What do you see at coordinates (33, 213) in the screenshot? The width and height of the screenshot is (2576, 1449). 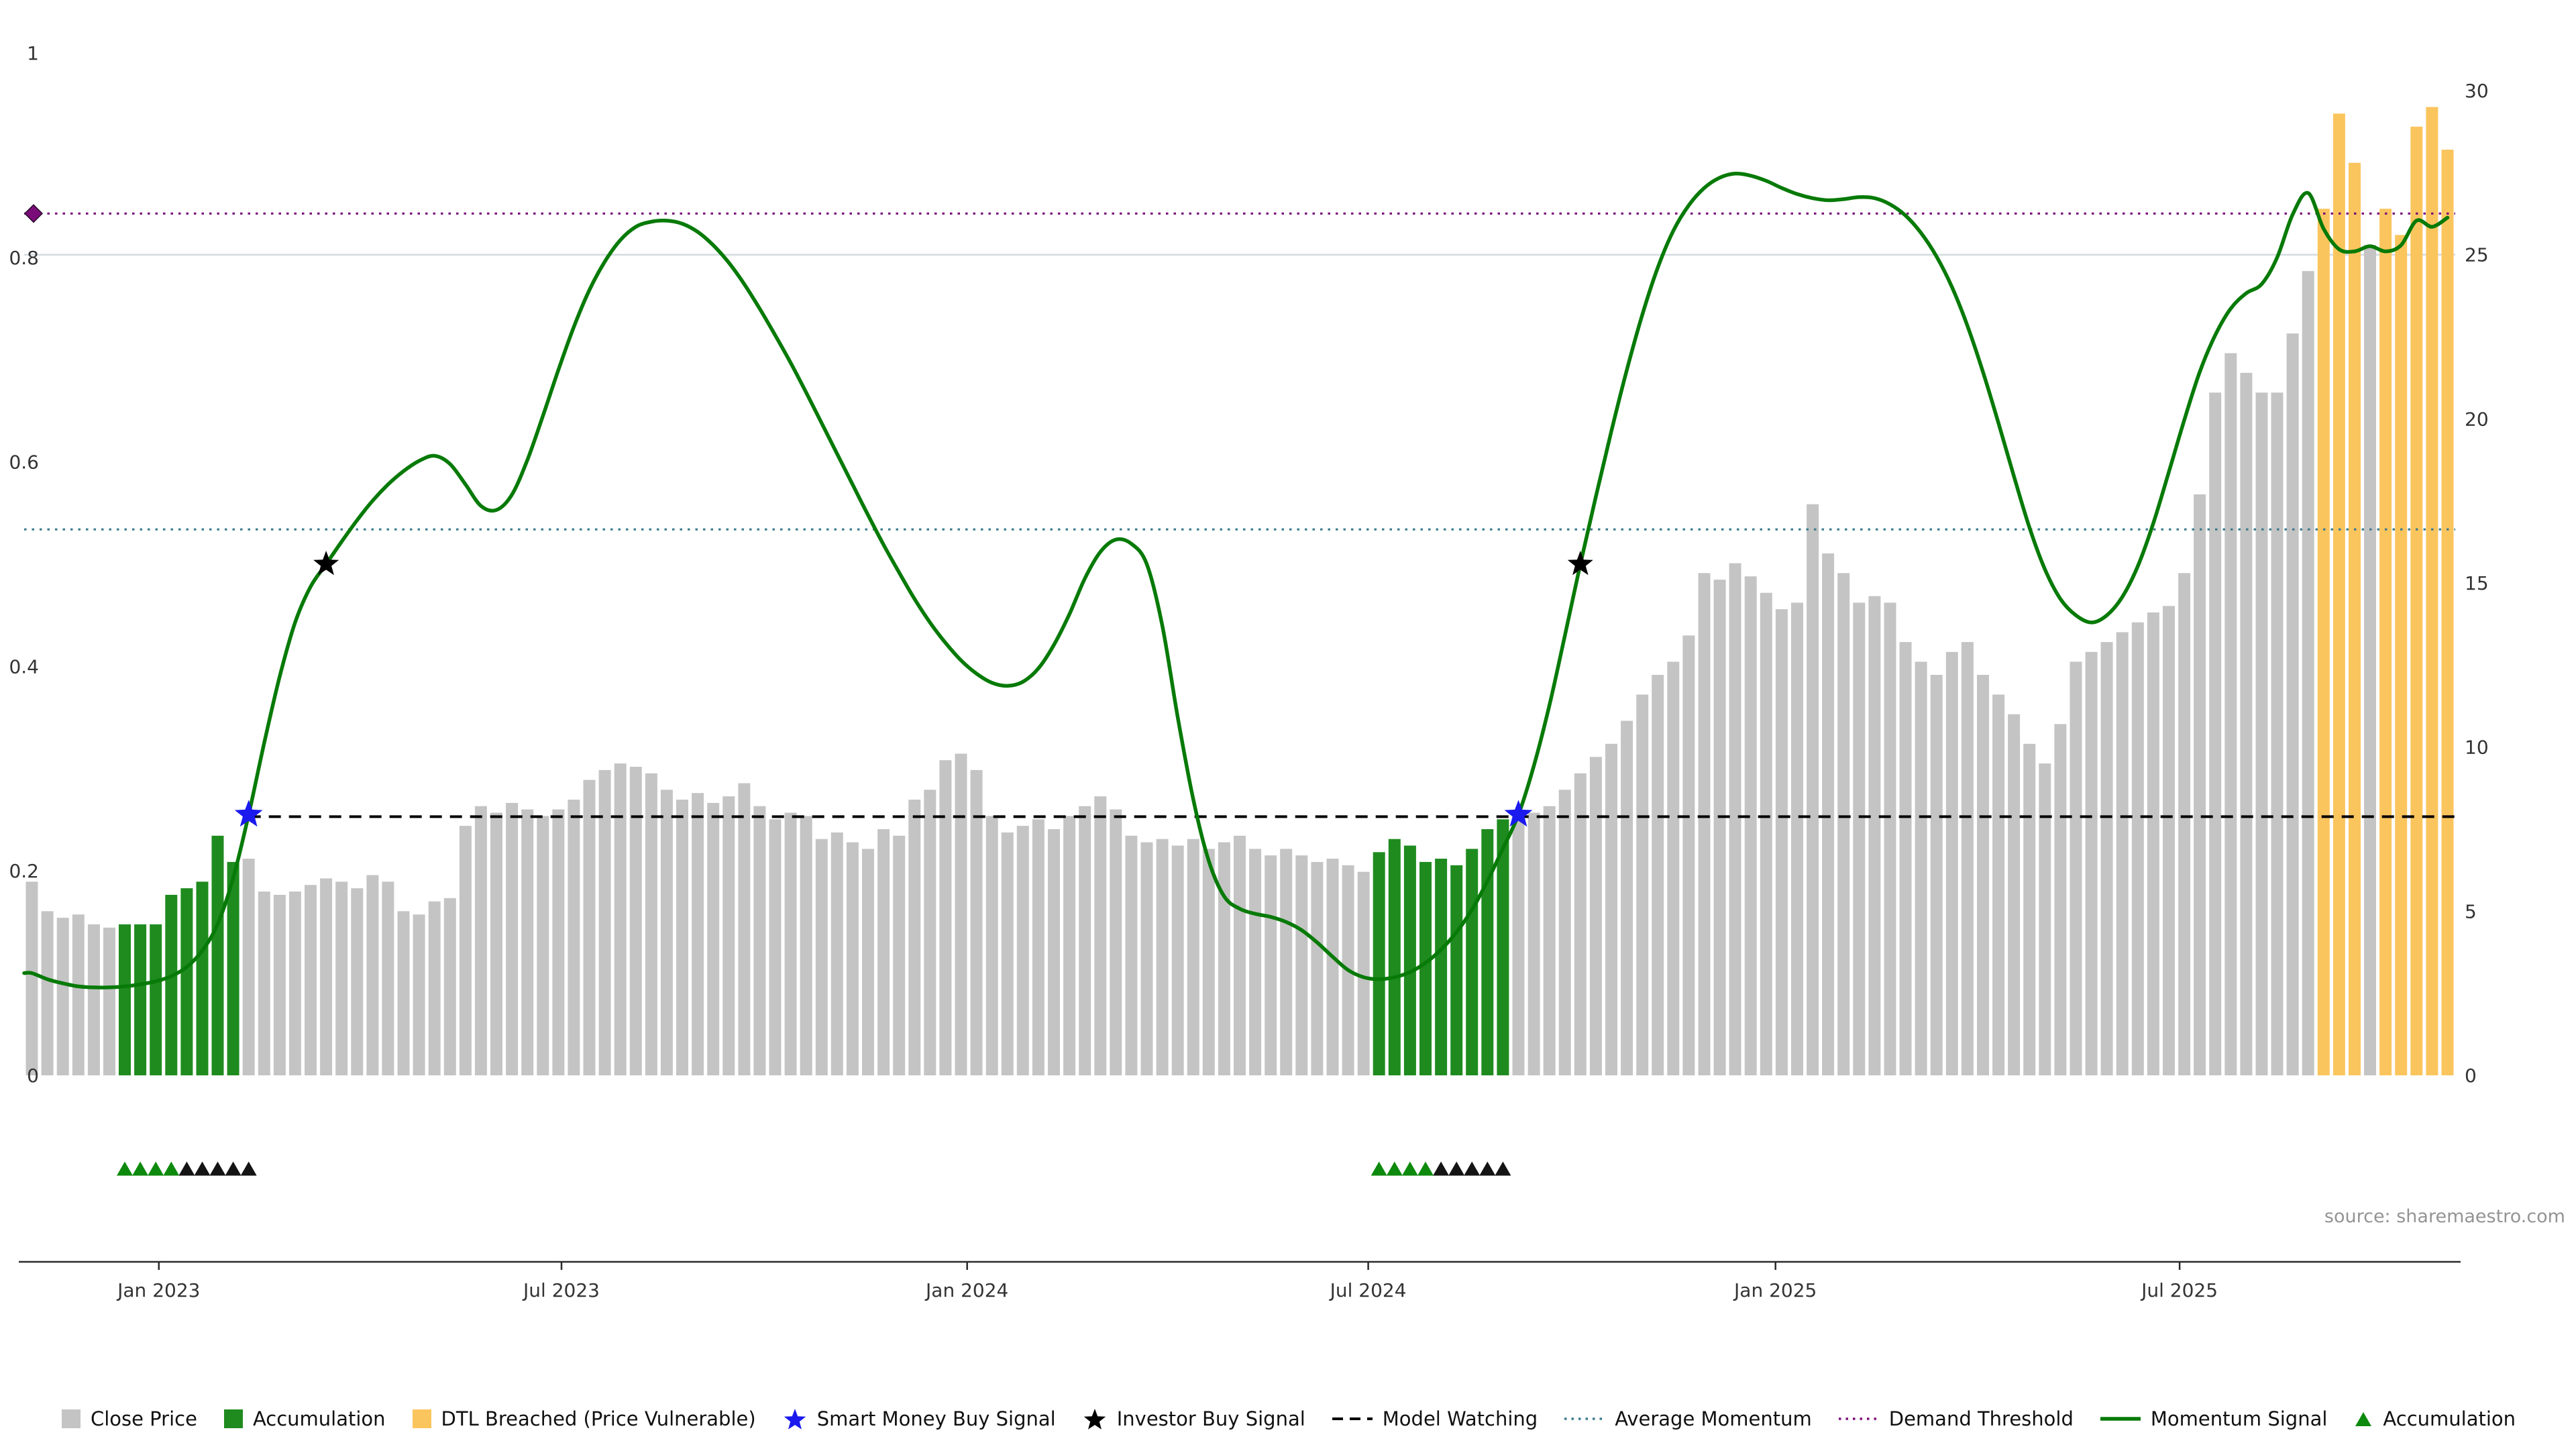 I see `demand-threshold-diamond-icon` at bounding box center [33, 213].